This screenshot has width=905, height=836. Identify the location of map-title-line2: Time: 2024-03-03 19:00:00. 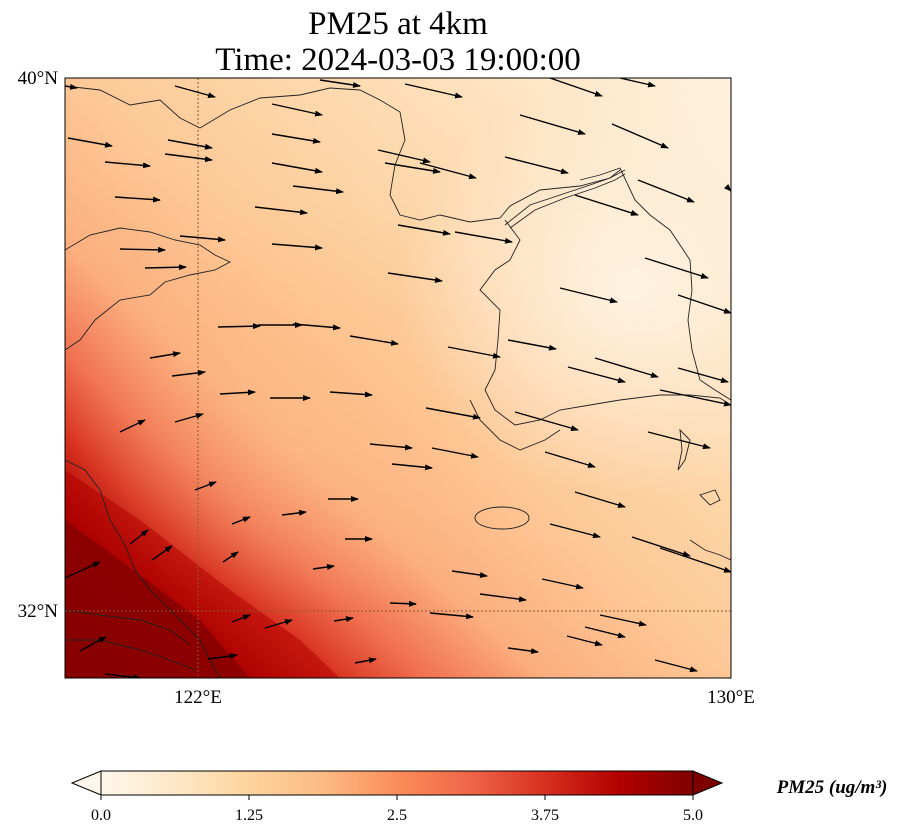
(397, 60).